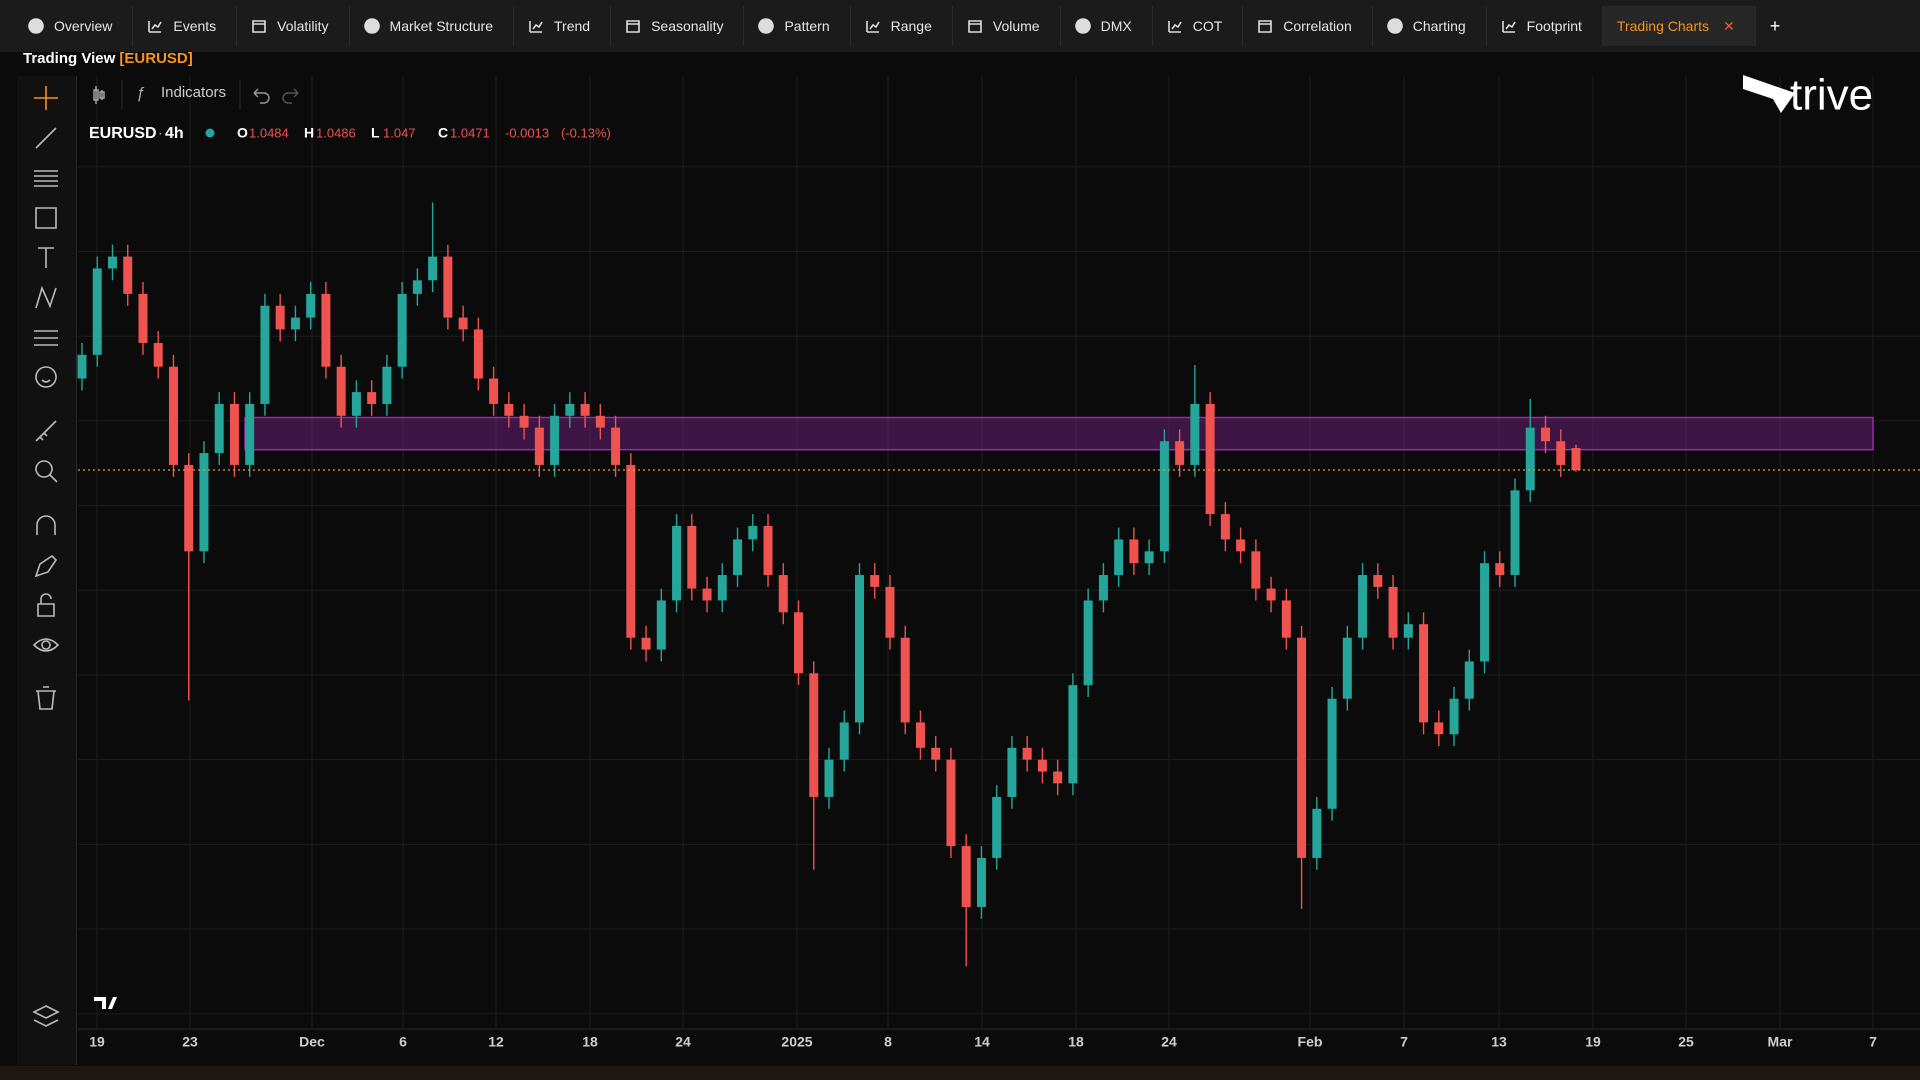  Describe the element at coordinates (1076, 1042) in the screenshot. I see `x-tick-label: 18` at that location.